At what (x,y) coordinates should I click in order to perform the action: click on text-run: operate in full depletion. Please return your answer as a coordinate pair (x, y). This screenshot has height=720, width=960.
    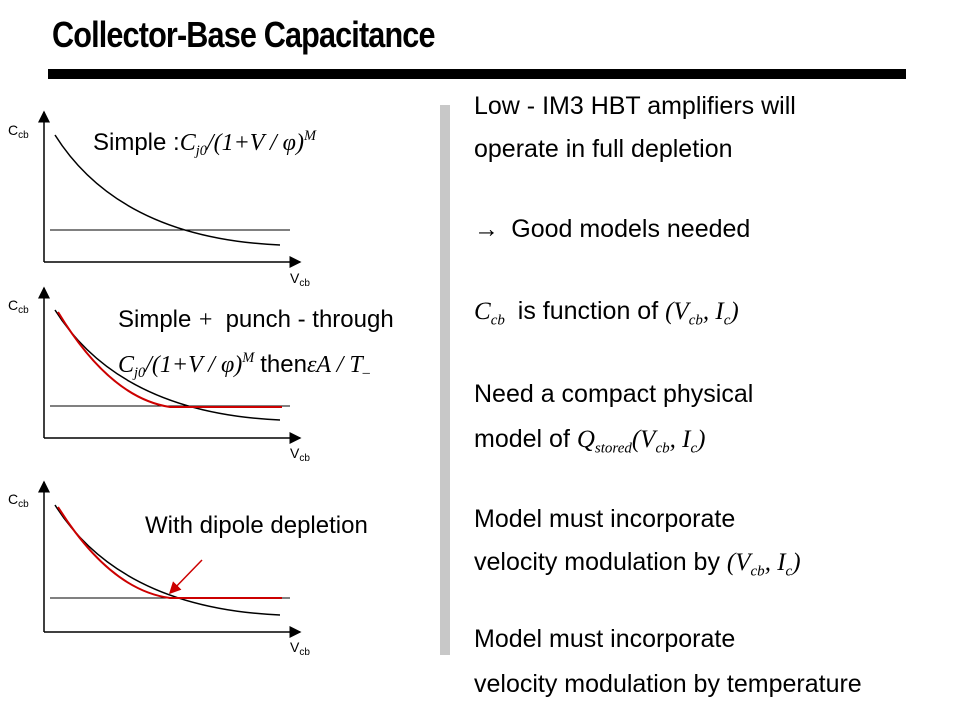
    Looking at the image, I should click on (603, 149).